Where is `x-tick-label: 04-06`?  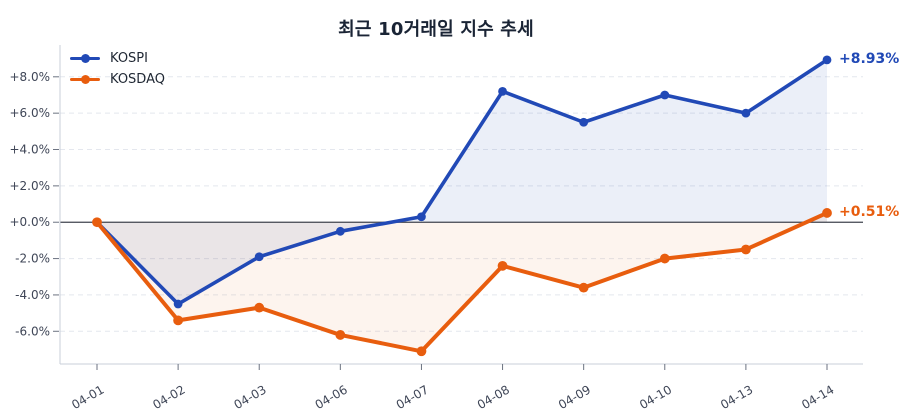
x-tick-label: 04-06 is located at coordinates (331, 397).